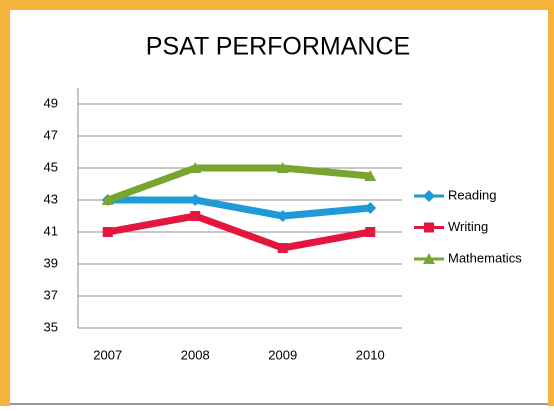  Describe the element at coordinates (51, 230) in the screenshot. I see `y-tick-label: 41` at that location.